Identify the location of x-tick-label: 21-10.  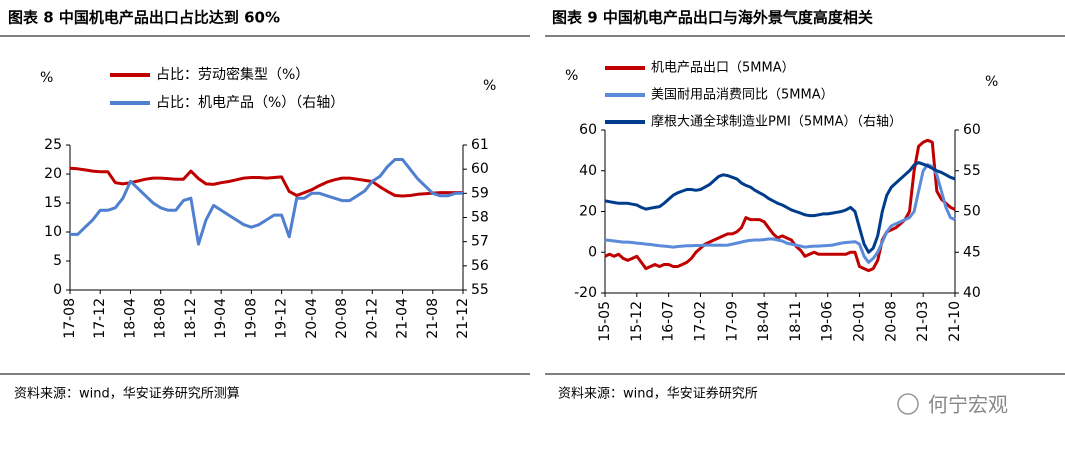
(955, 321).